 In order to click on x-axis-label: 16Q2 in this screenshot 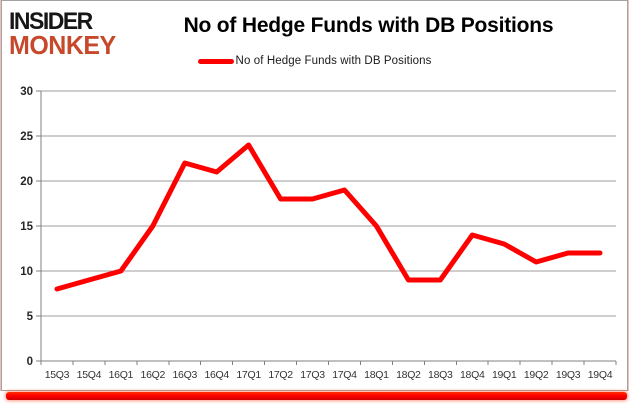, I will do `click(153, 375)`.